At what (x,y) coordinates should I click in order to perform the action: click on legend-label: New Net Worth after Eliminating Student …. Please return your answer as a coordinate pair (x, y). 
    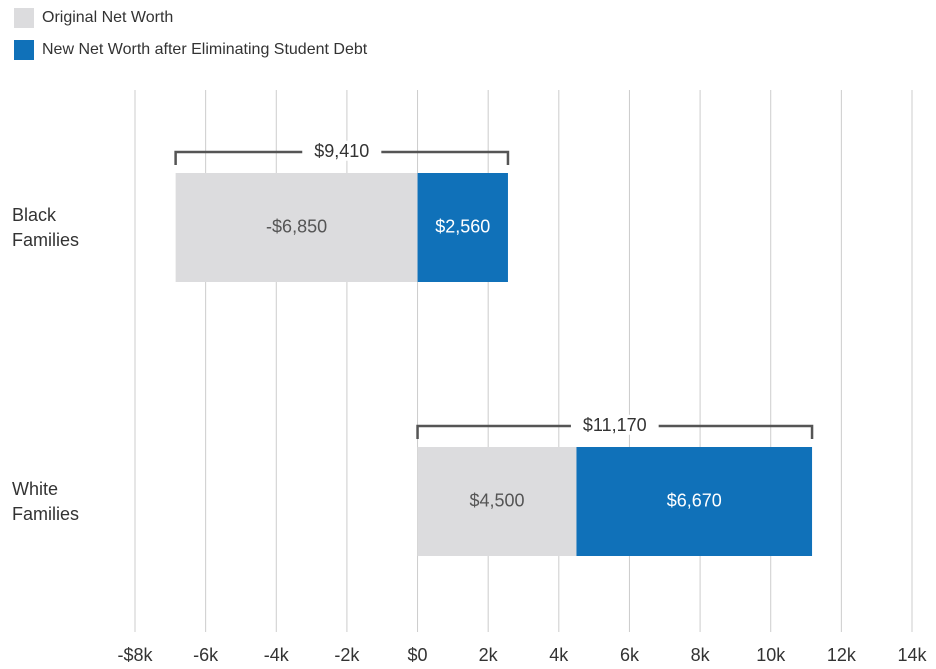
    Looking at the image, I should click on (205, 49).